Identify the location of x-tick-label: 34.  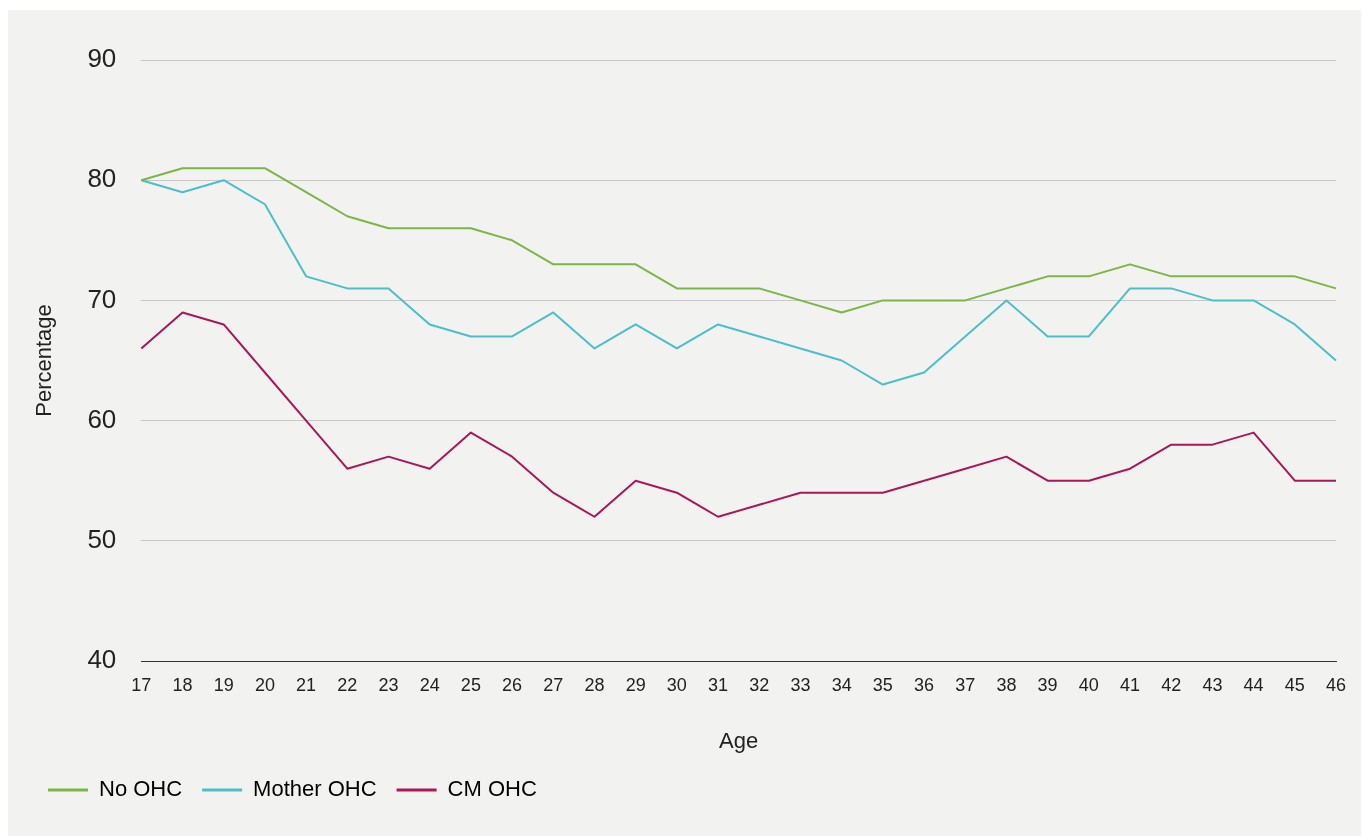
(841, 684).